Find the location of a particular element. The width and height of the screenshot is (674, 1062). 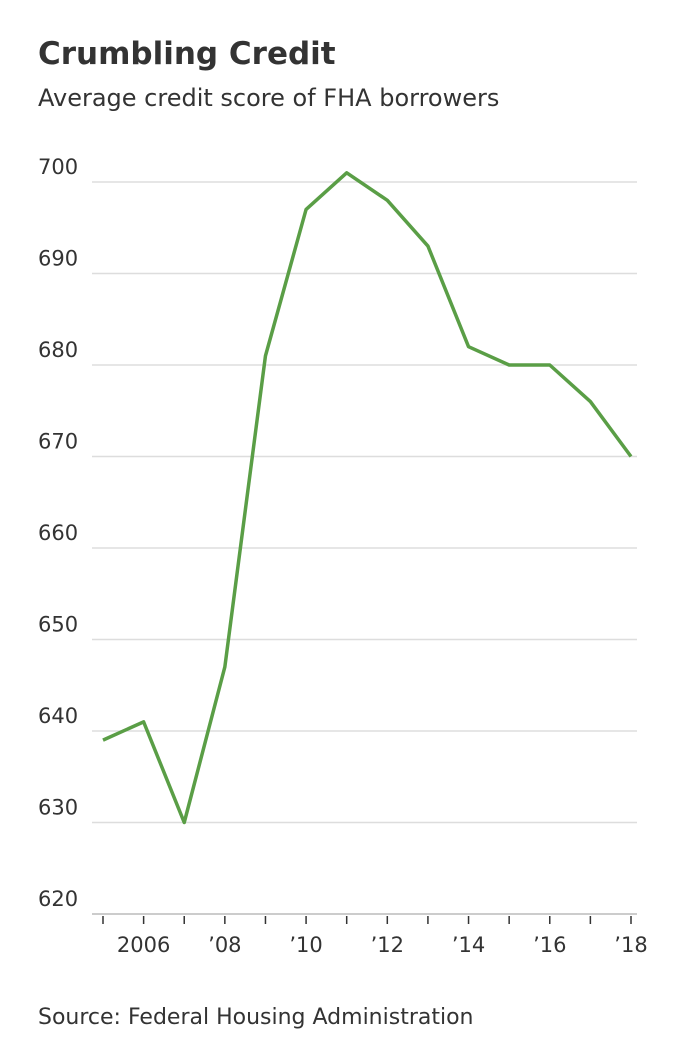

y-tick-label: 660 is located at coordinates (58, 533).